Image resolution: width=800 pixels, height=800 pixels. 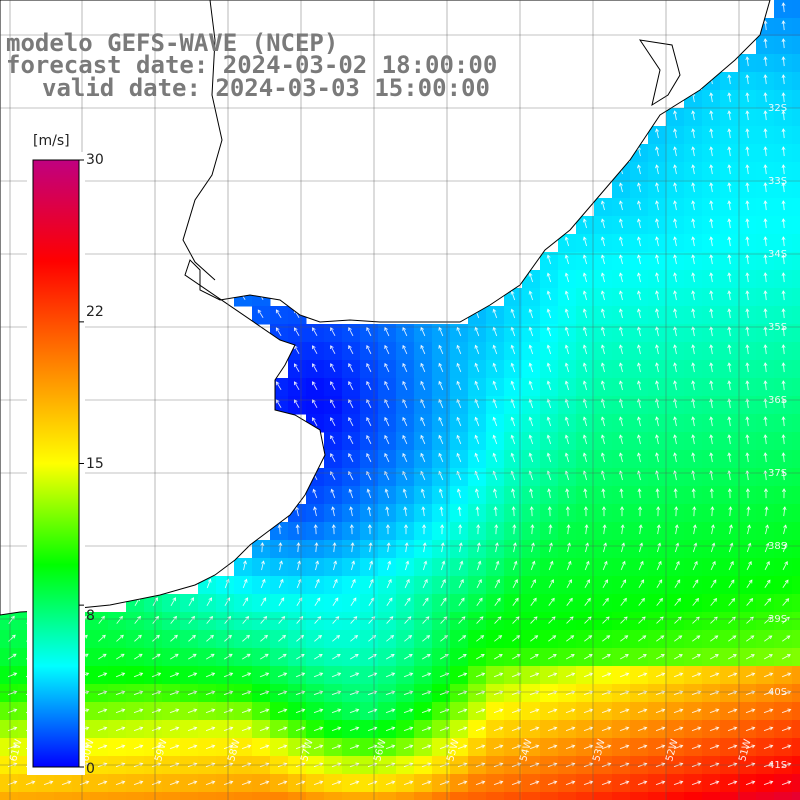 I want to click on lat-label: 36S, so click(x=777, y=400).